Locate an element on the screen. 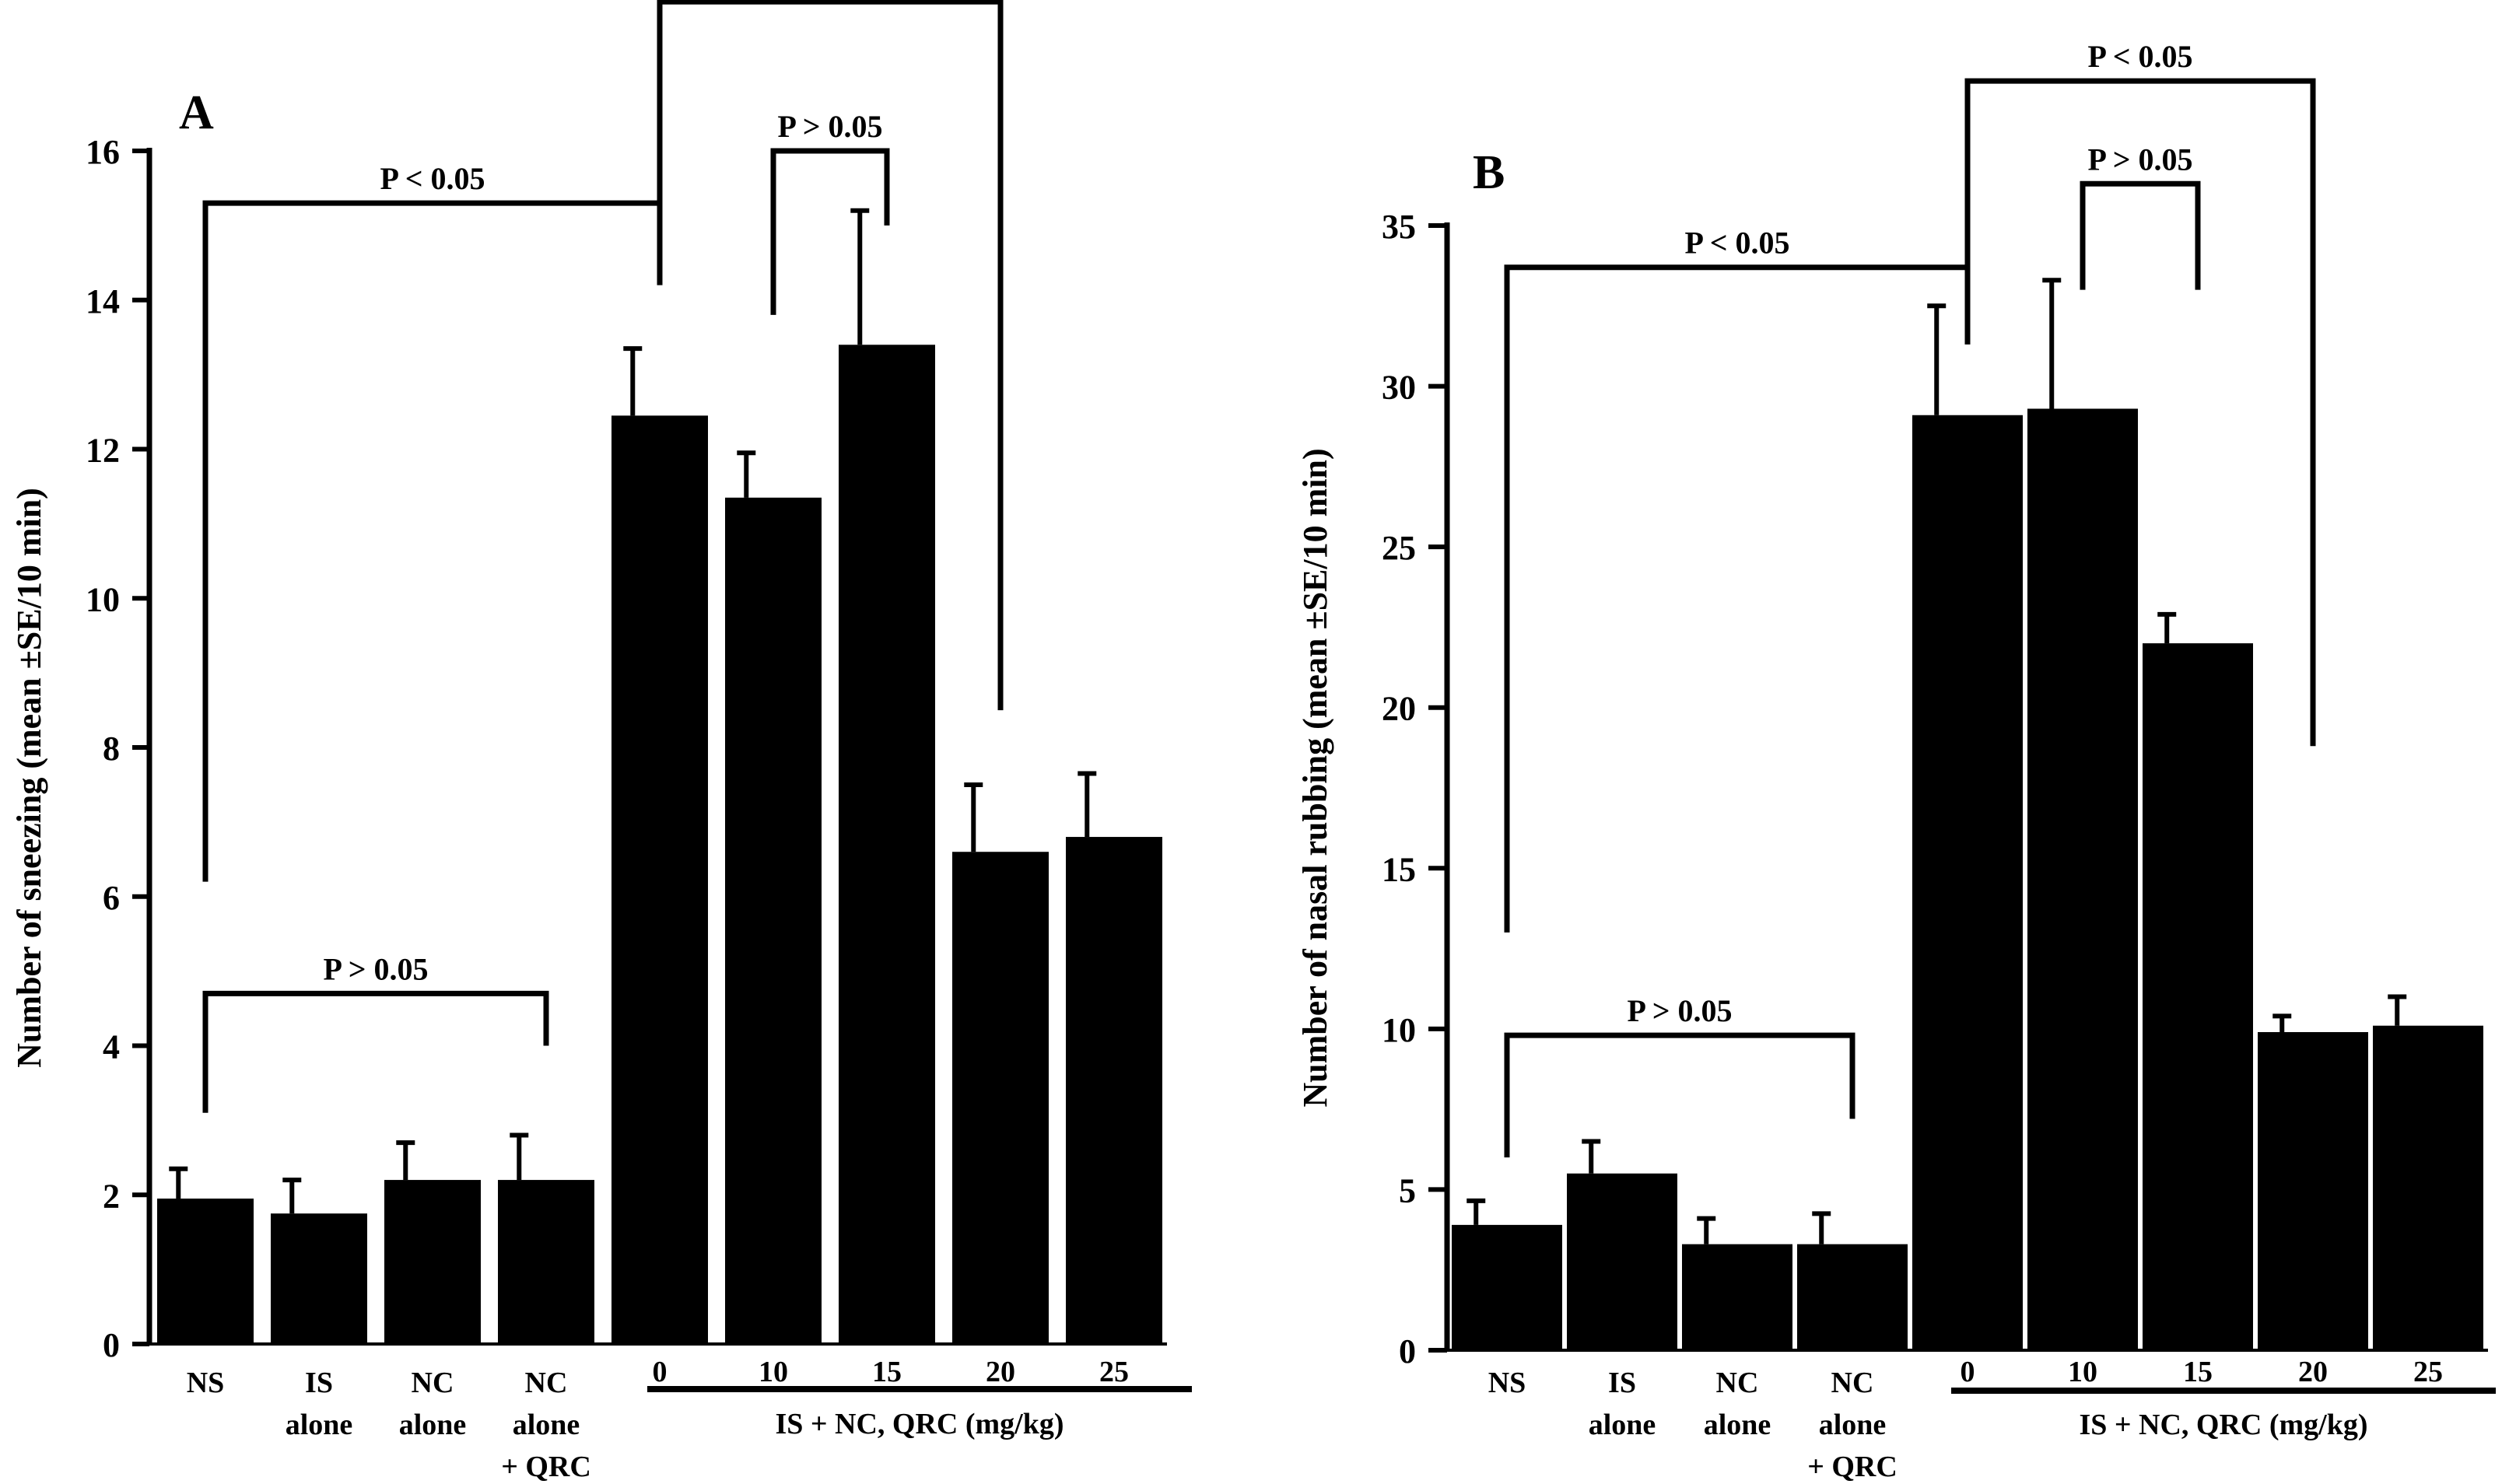 Image resolution: width=2502 pixels, height=1484 pixels. y-tick-label: 15 is located at coordinates (1399, 869).